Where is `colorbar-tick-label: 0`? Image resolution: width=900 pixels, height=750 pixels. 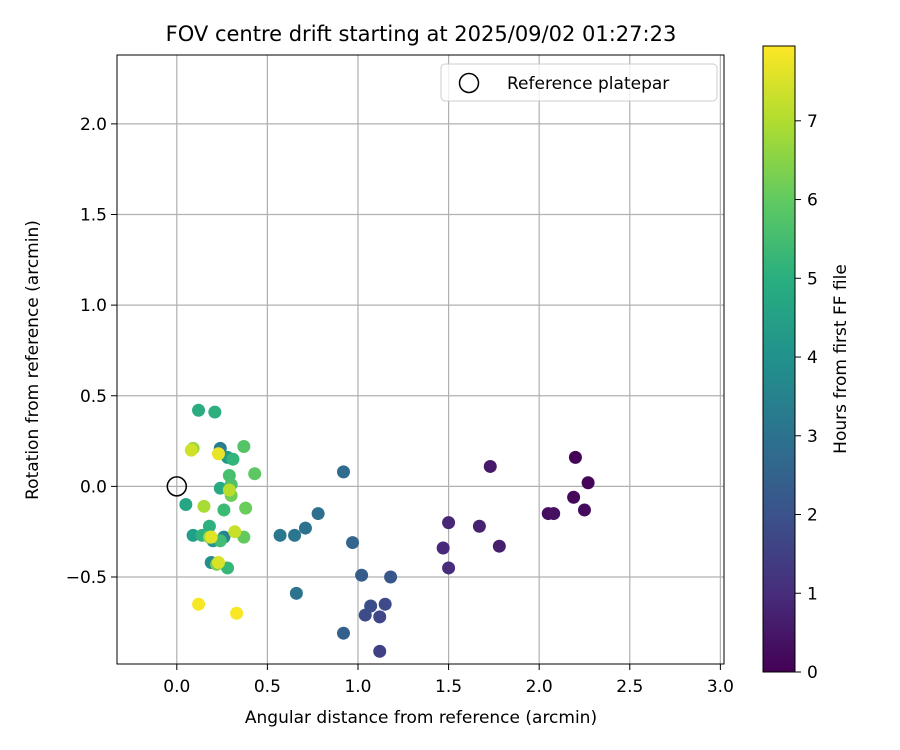 colorbar-tick-label: 0 is located at coordinates (812, 673).